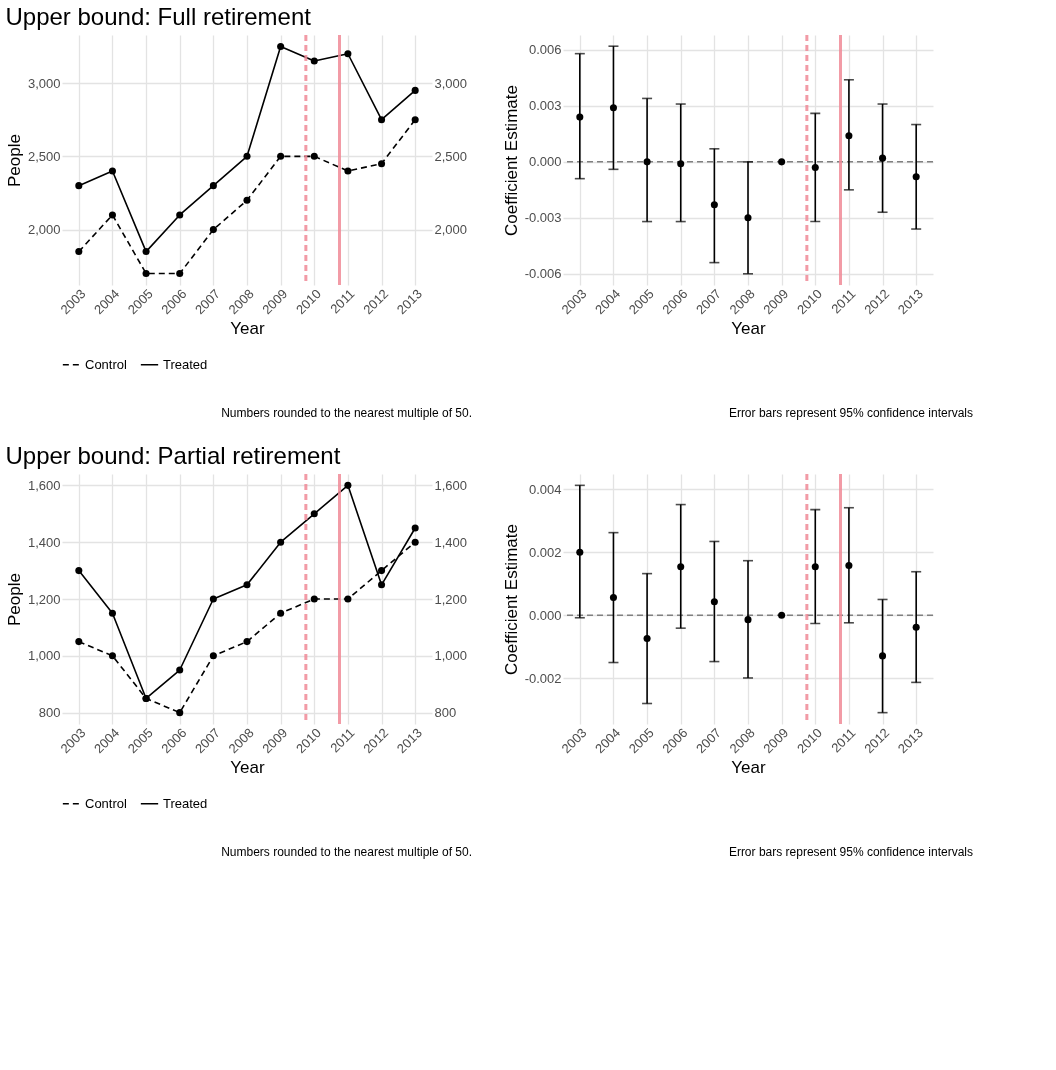  What do you see at coordinates (44, 599) in the screenshot?
I see `y-tick-label: 1,200` at bounding box center [44, 599].